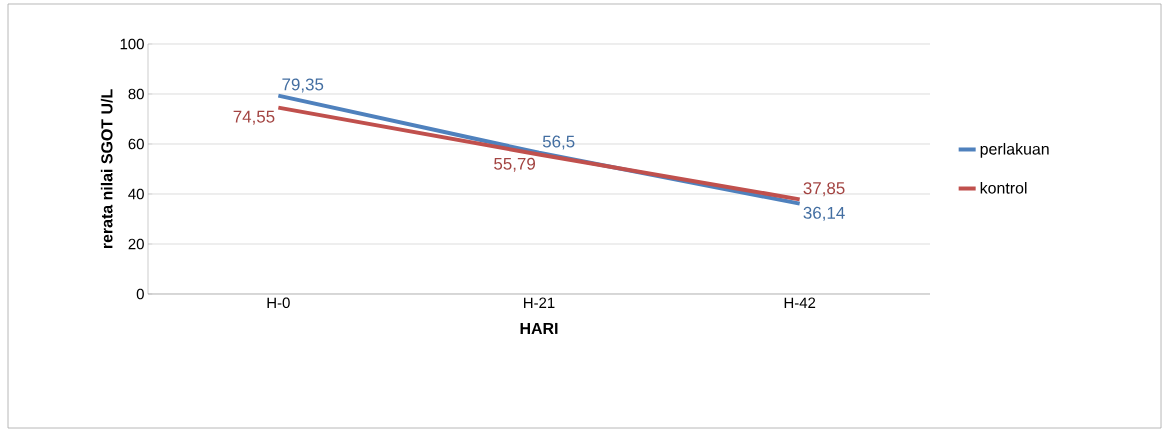  I want to click on data-label: 74,55, so click(254, 117).